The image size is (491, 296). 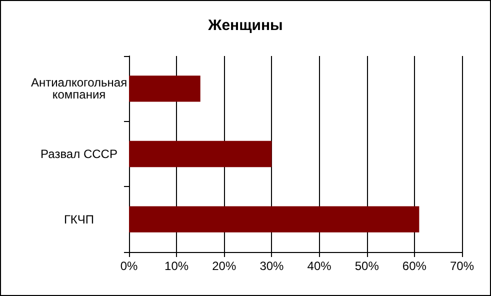 I want to click on x-tick-label: 20%, so click(x=224, y=266).